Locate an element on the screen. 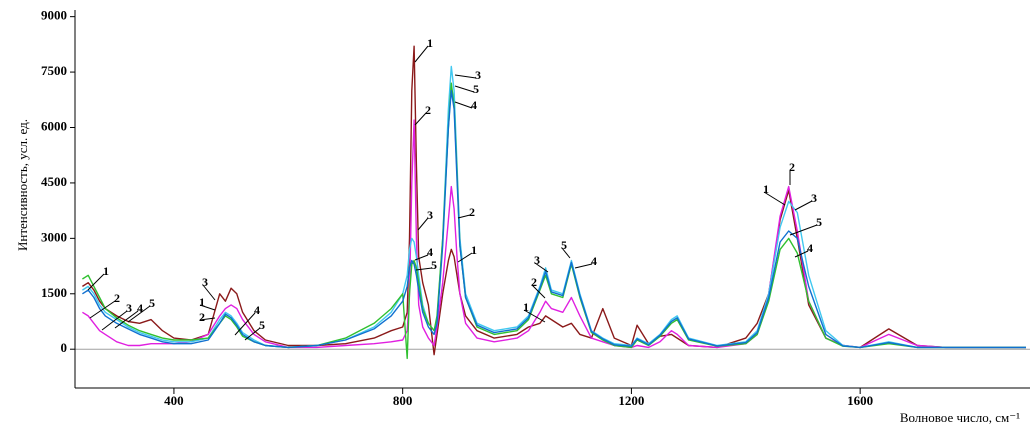 The image size is (1030, 429). x-tick-label: 1600 is located at coordinates (860, 400).